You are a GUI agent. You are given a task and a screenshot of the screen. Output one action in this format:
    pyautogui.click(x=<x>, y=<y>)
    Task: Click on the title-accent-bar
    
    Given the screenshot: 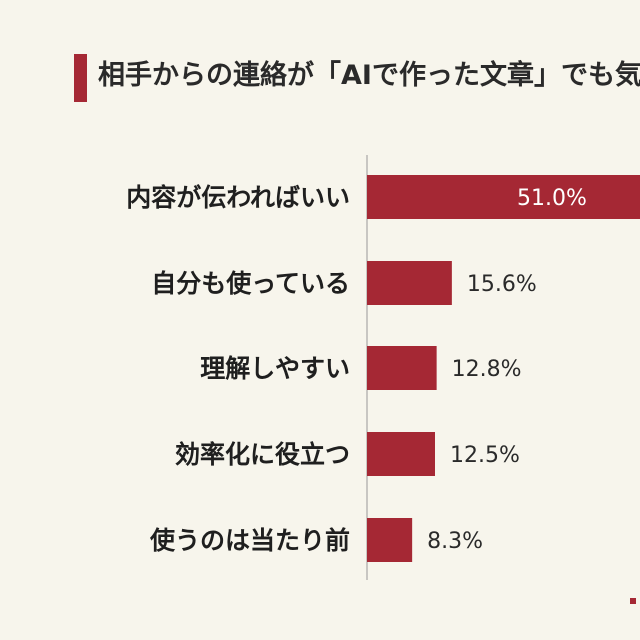 What is the action you would take?
    pyautogui.click(x=80, y=78)
    